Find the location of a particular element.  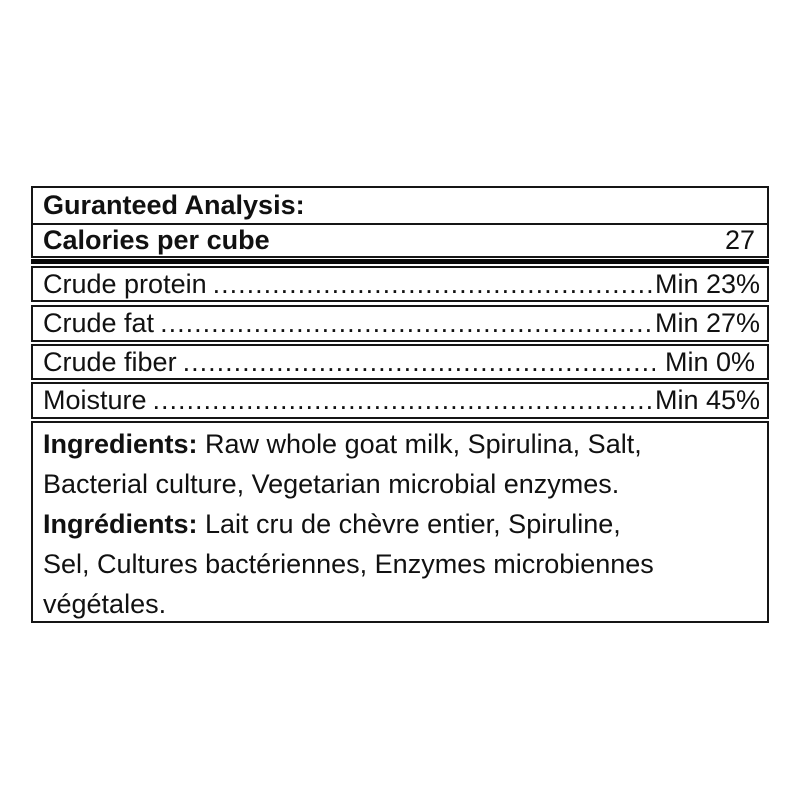

nutrient-value: Min 0% is located at coordinates (709, 361).